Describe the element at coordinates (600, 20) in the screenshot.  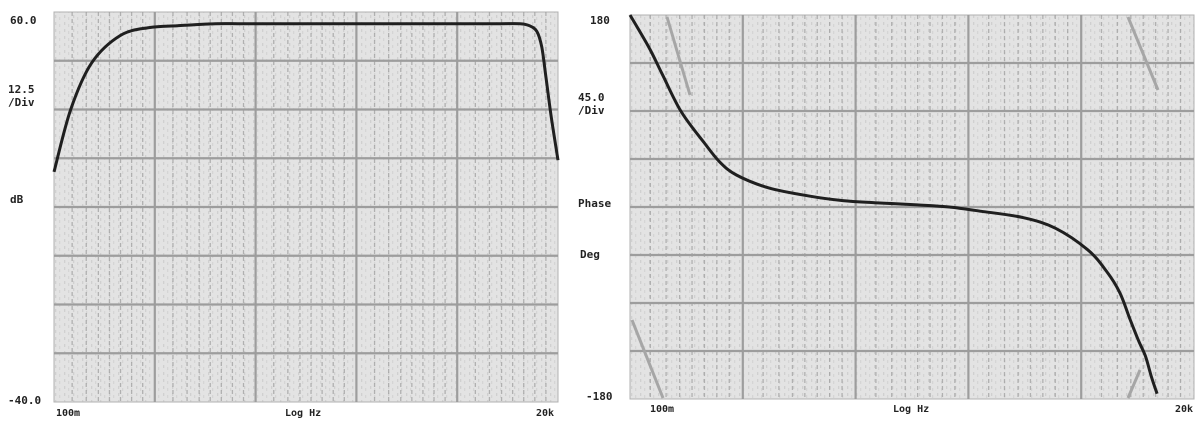
I see `phase-y-top-label: 180` at that location.